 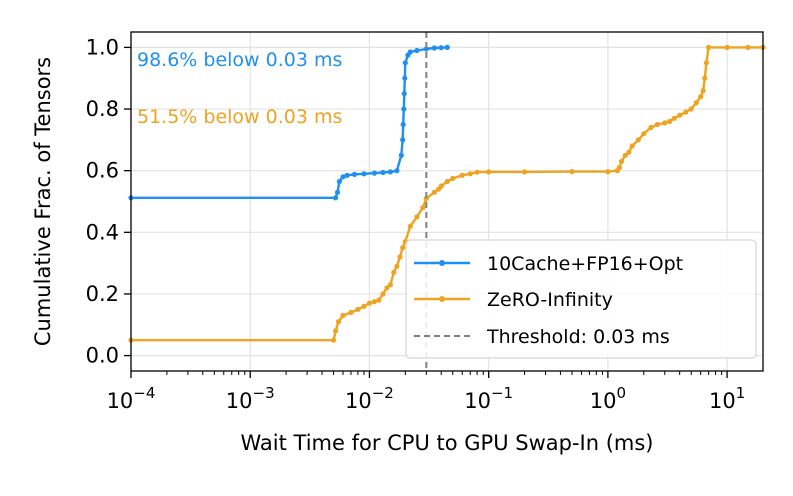 I want to click on x-tick-label-0: 10⁻⁴, so click(x=131, y=398).